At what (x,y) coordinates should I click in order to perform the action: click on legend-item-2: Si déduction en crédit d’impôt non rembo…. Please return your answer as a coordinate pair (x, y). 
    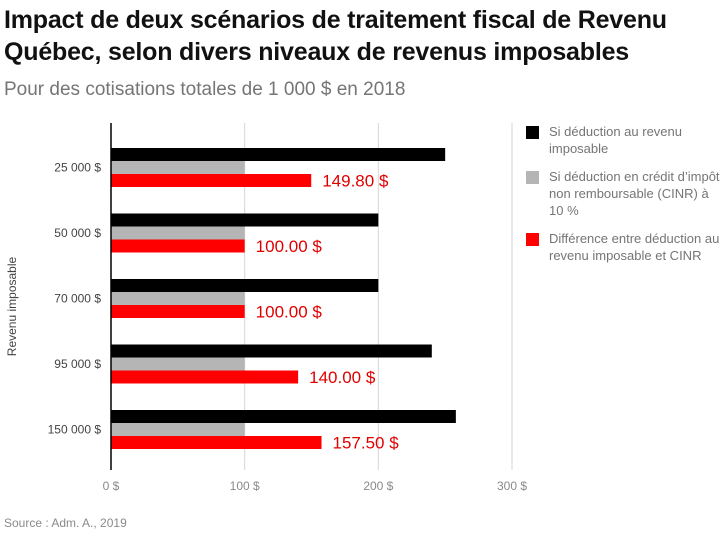
    Looking at the image, I should click on (626, 193).